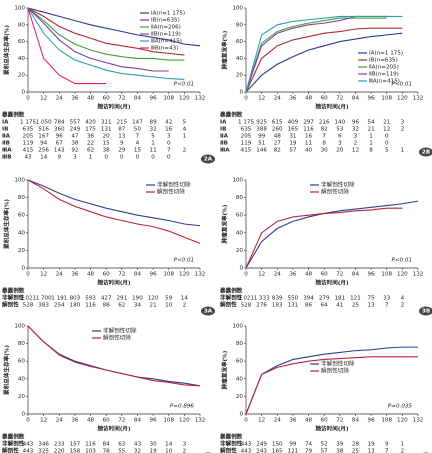  What do you see at coordinates (403, 151) in the screenshot?
I see `risk-count: 1` at bounding box center [403, 151].